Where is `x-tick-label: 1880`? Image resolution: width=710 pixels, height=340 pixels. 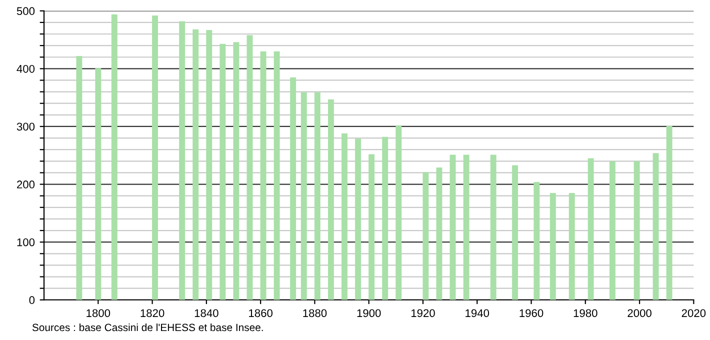
x-tick-label: 1880 is located at coordinates (315, 313).